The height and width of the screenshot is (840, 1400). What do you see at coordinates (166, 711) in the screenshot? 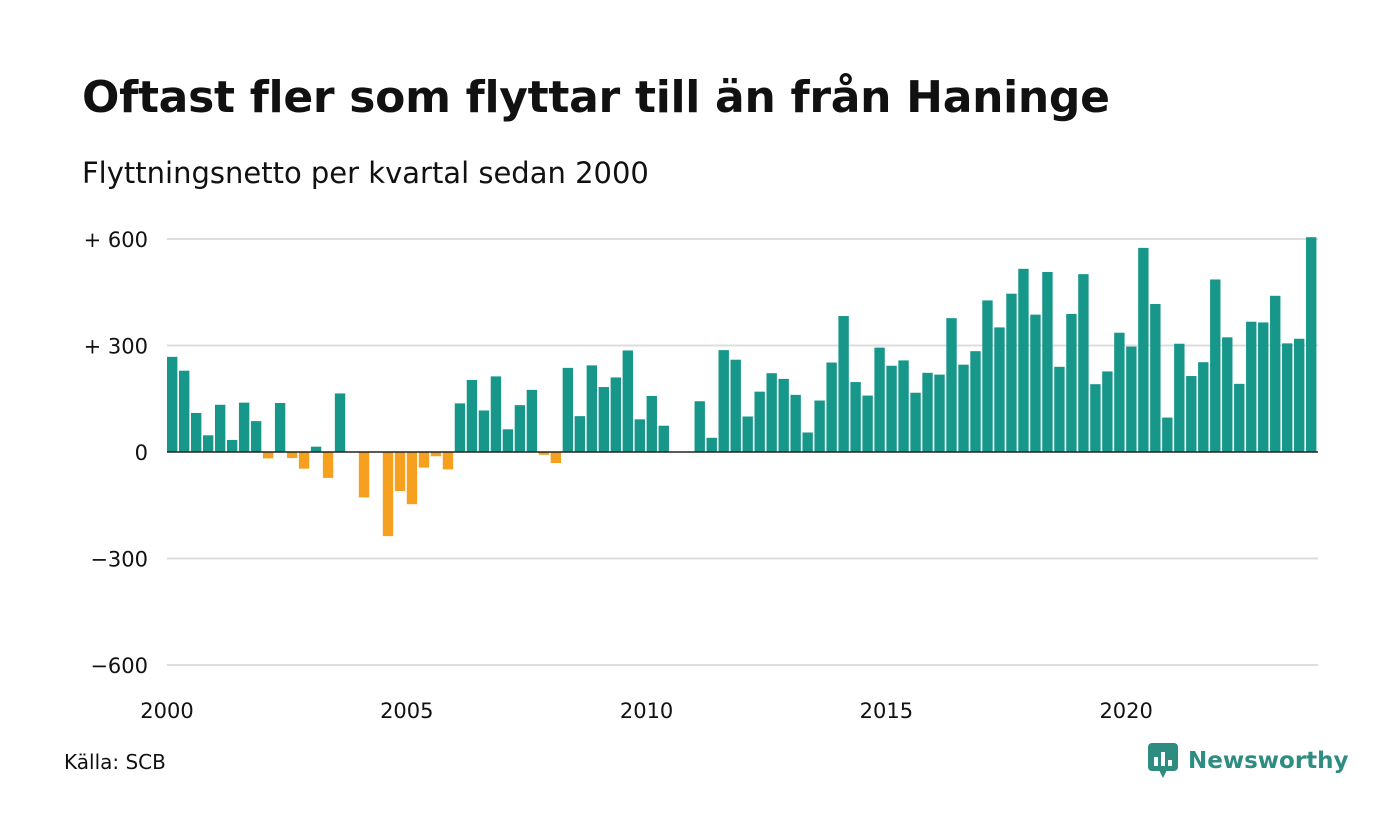
I see `x-tick-label: 2000` at bounding box center [166, 711].